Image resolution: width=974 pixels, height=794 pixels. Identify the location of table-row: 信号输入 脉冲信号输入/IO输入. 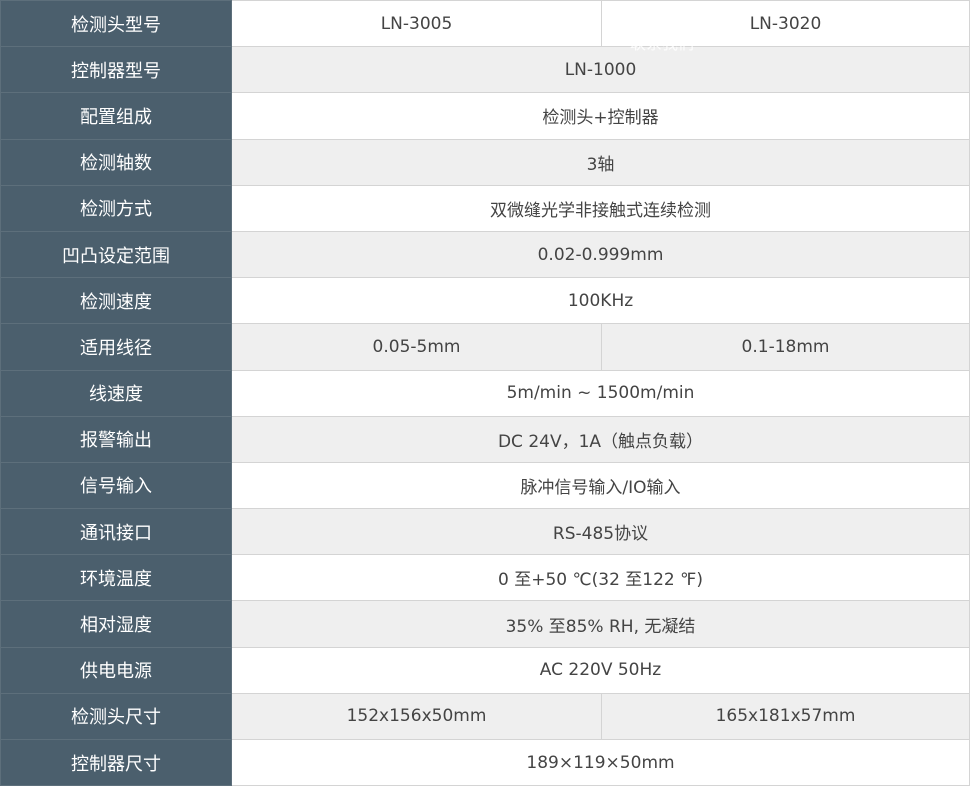
(485, 485).